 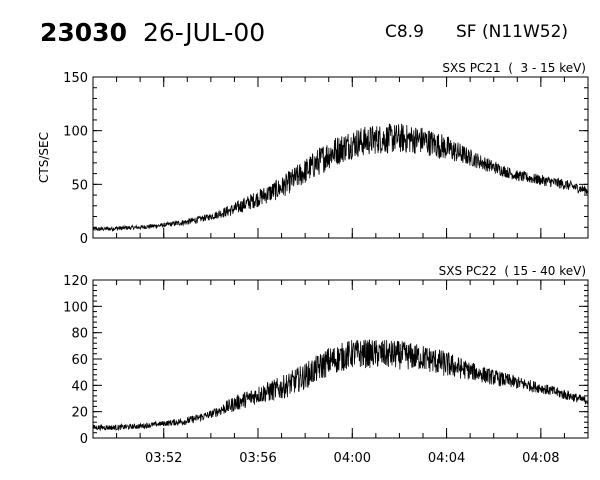 What do you see at coordinates (204, 32) in the screenshot?
I see `event-date: 26-JUL-00` at bounding box center [204, 32].